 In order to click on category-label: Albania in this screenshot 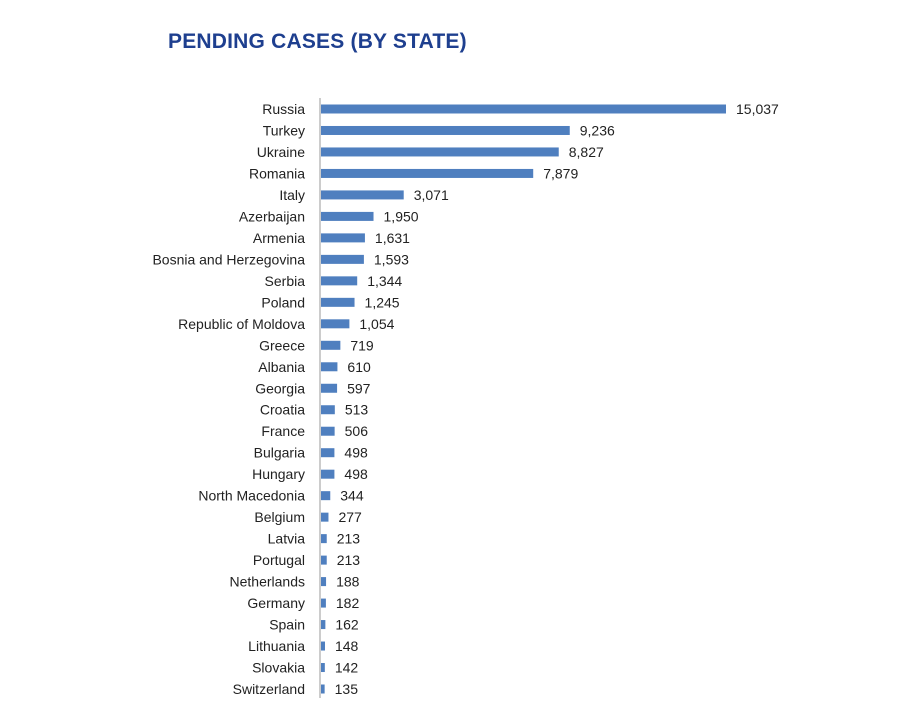, I will do `click(281, 367)`.